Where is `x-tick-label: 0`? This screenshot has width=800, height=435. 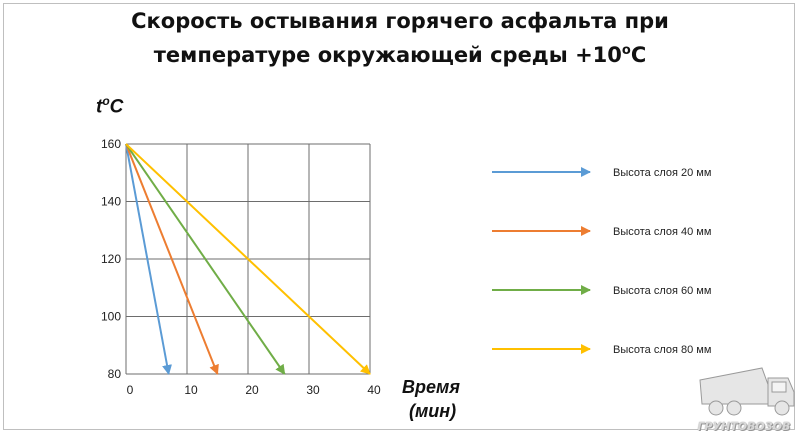 x-tick-label: 0 is located at coordinates (130, 390).